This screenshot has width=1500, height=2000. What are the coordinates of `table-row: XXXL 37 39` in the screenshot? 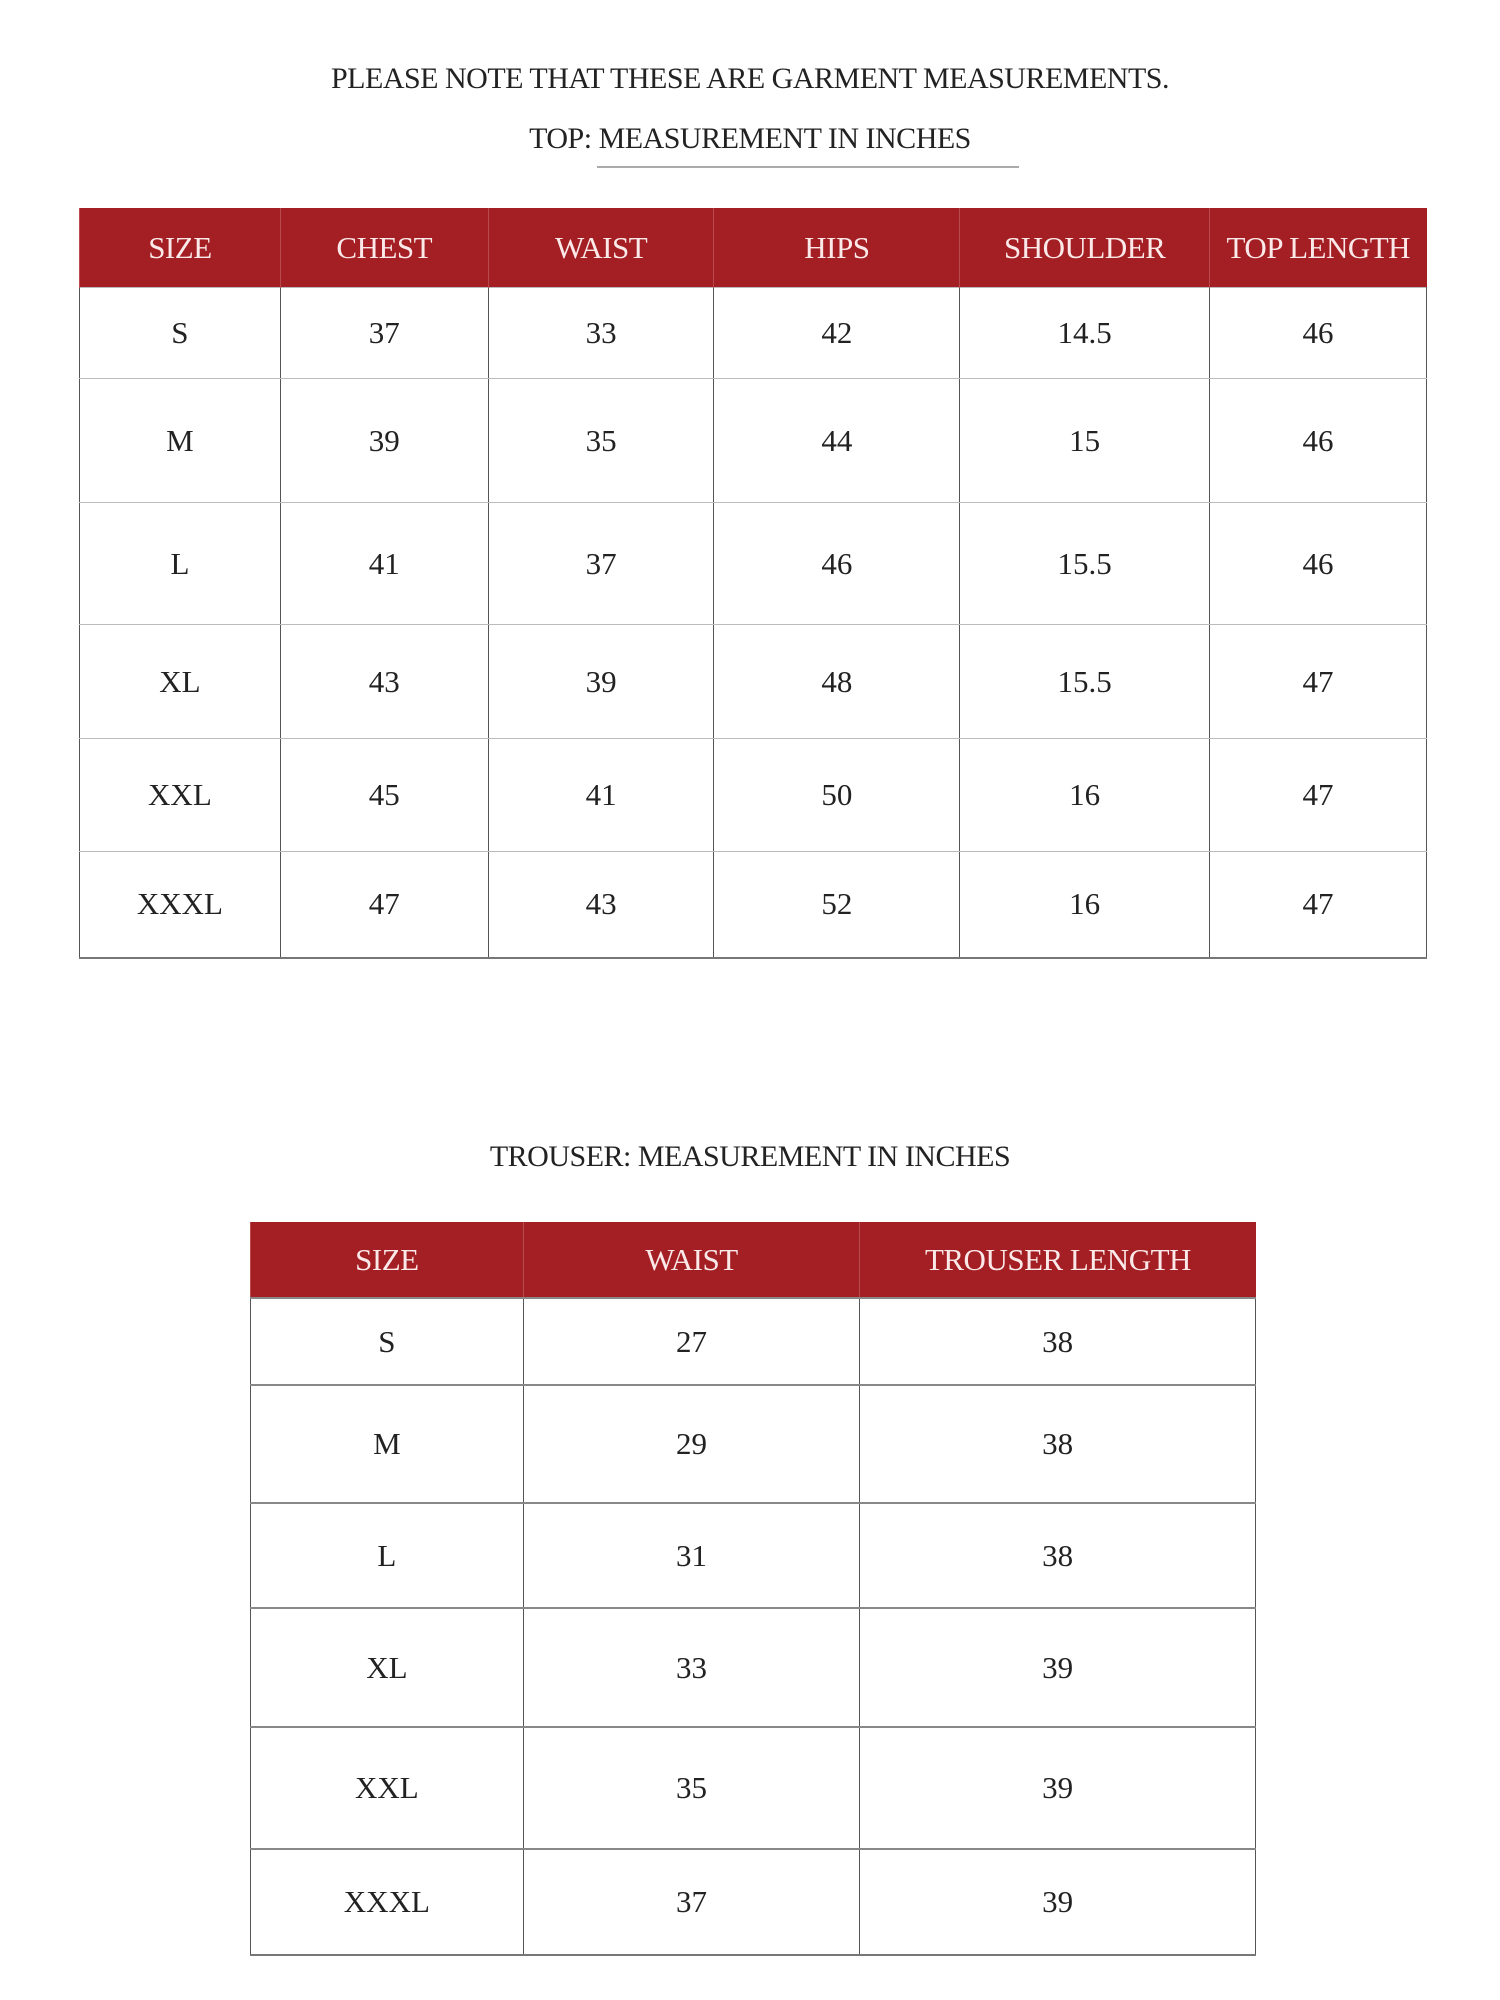 It's located at (753, 1902).